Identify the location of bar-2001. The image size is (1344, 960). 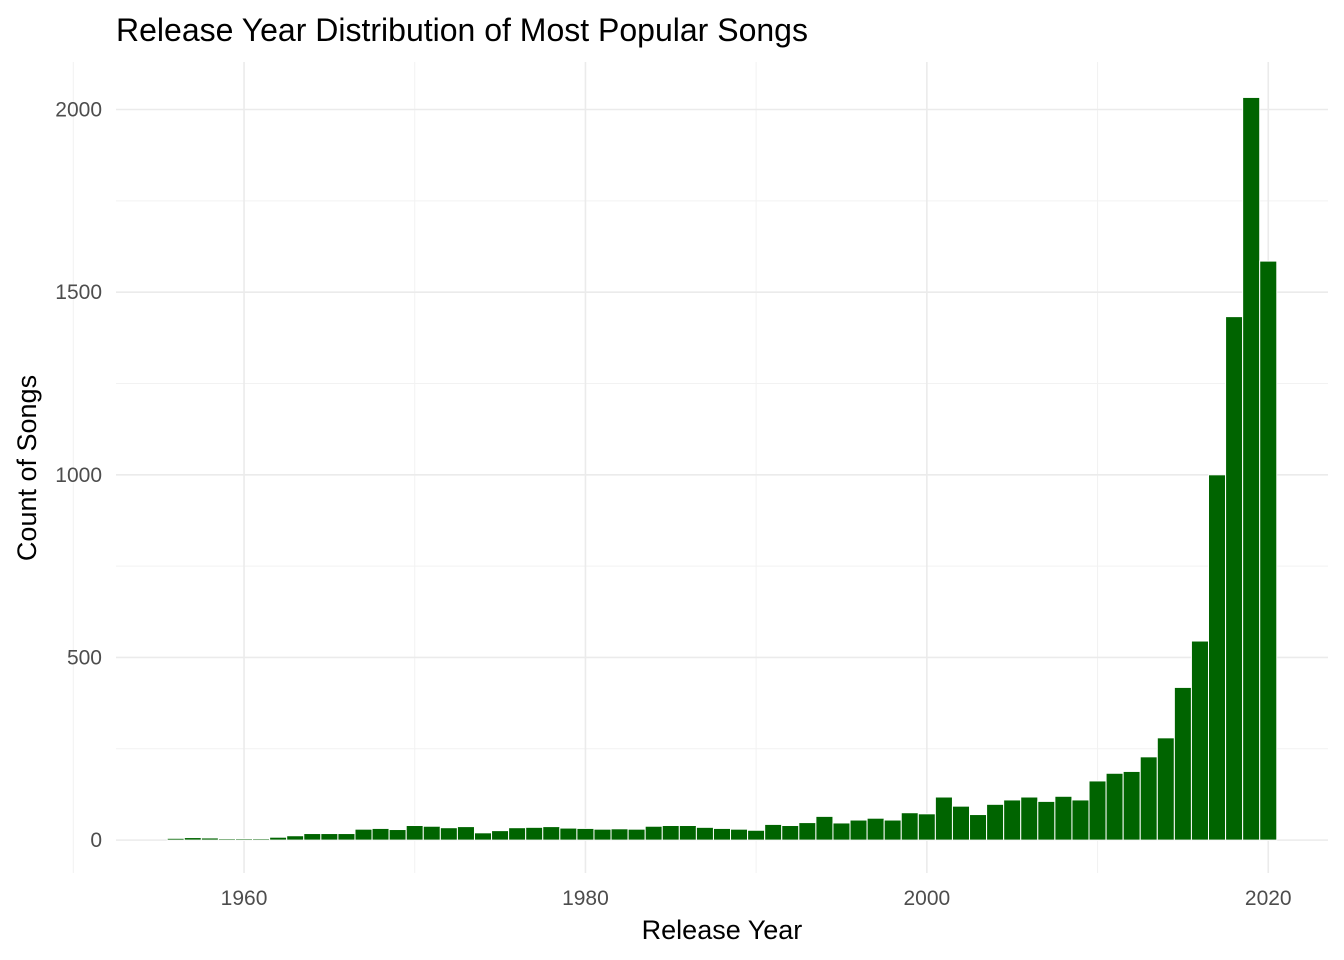
(943, 818).